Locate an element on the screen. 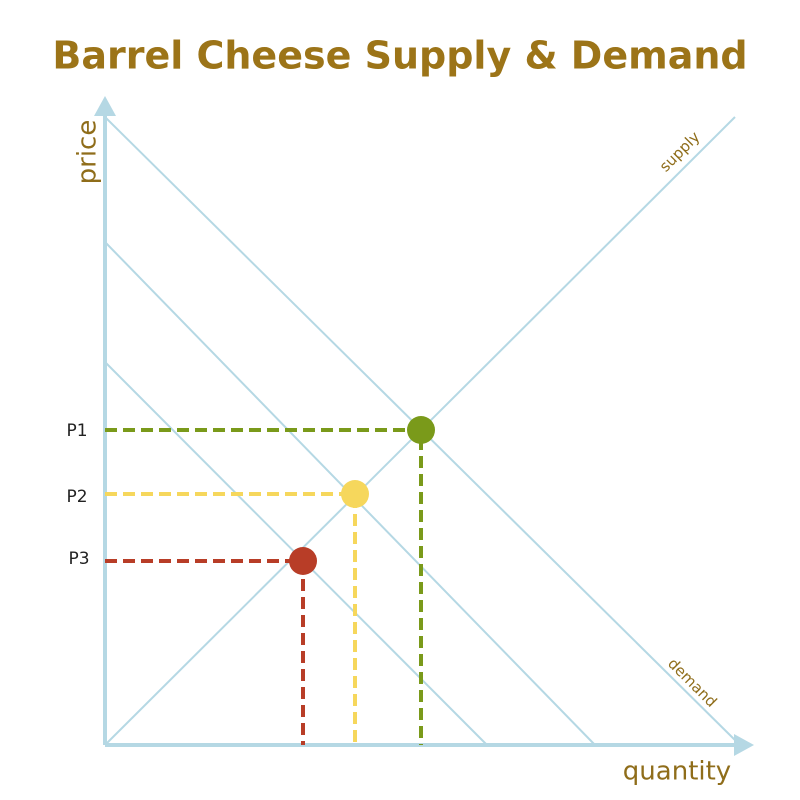 The height and width of the screenshot is (800, 800). x-axis-label: quantity is located at coordinates (677, 772).